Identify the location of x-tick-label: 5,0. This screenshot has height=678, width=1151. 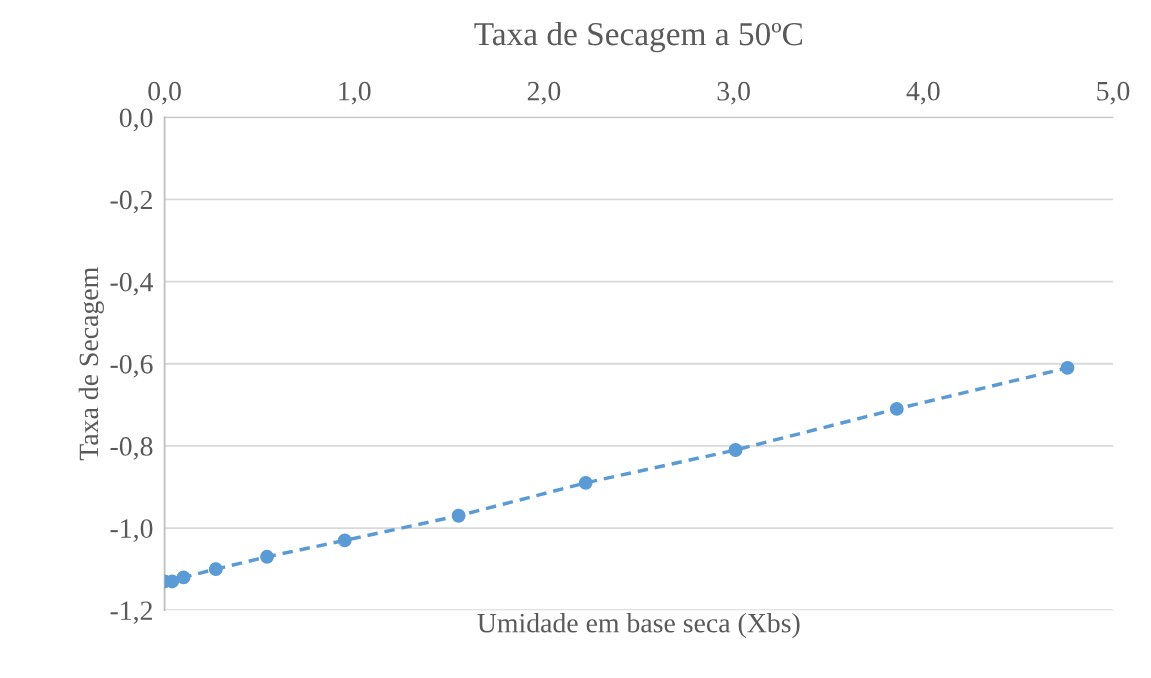
(1113, 93).